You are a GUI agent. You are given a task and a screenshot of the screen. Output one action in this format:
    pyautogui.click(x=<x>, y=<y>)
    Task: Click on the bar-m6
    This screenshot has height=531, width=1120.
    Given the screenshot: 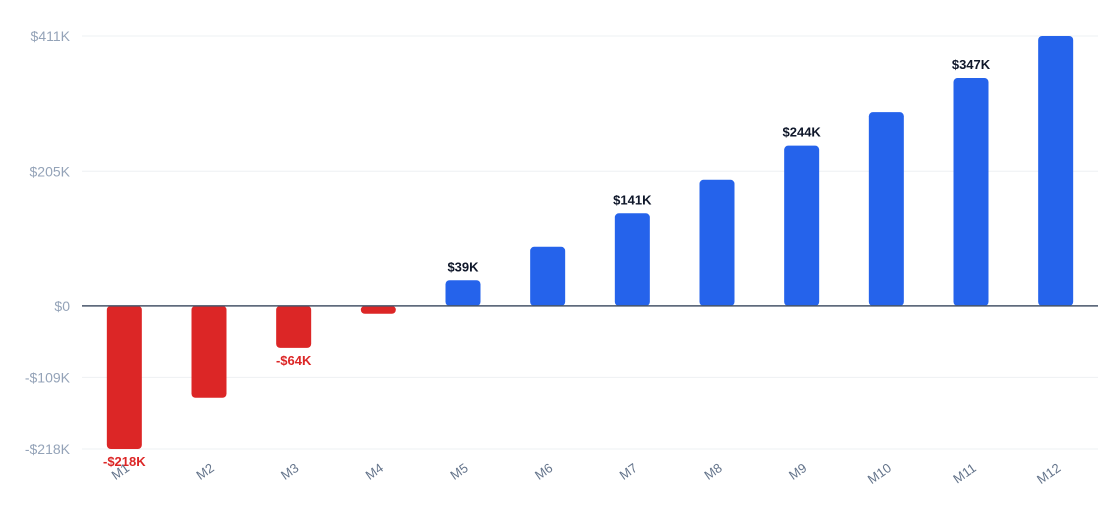 What is the action you would take?
    pyautogui.click(x=548, y=276)
    